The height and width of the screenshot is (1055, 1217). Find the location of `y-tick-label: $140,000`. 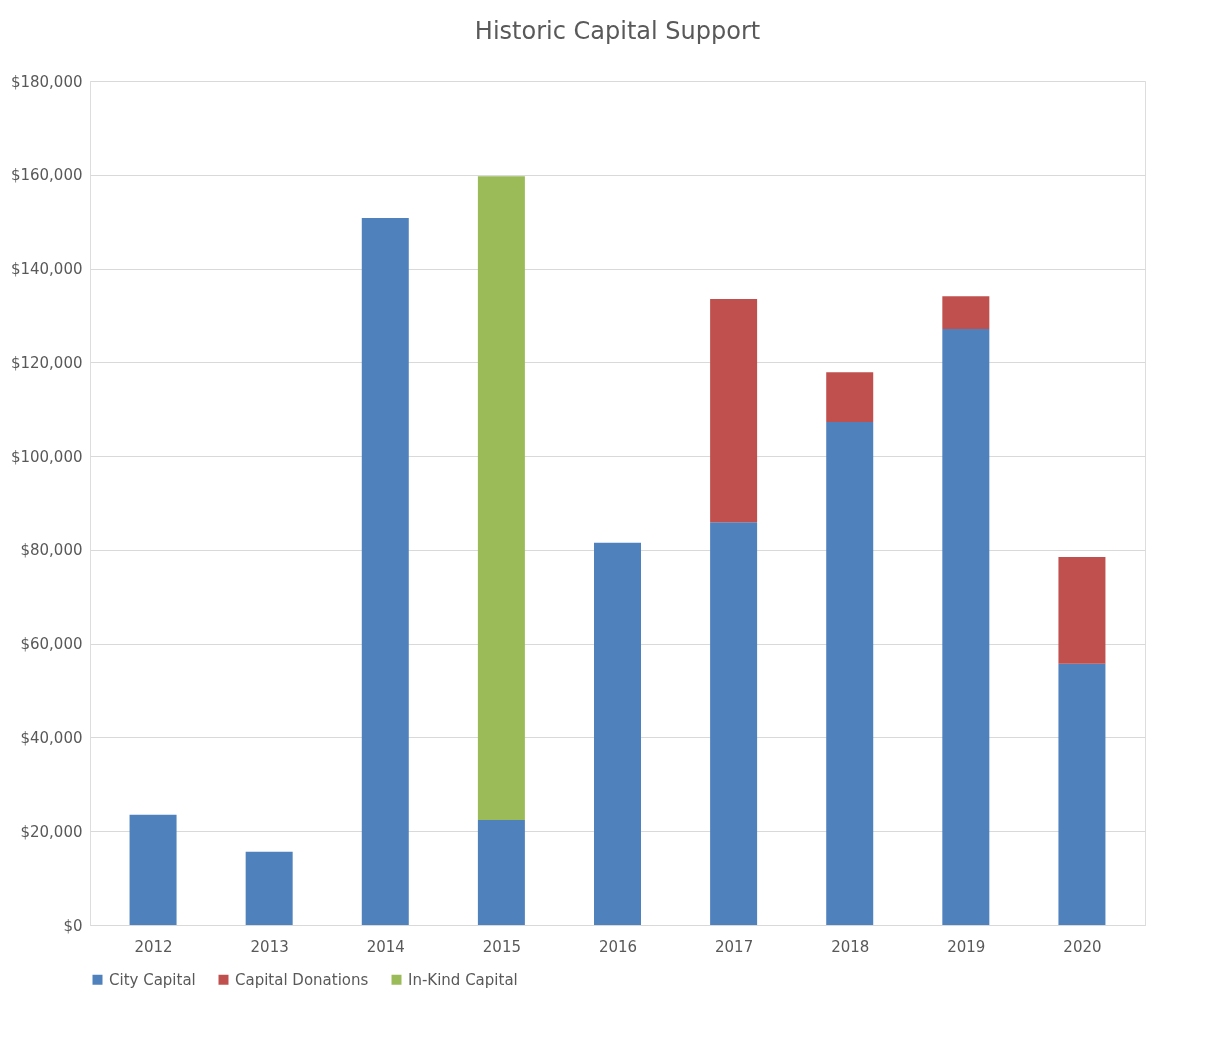

y-tick-label: $140,000 is located at coordinates (46, 269).